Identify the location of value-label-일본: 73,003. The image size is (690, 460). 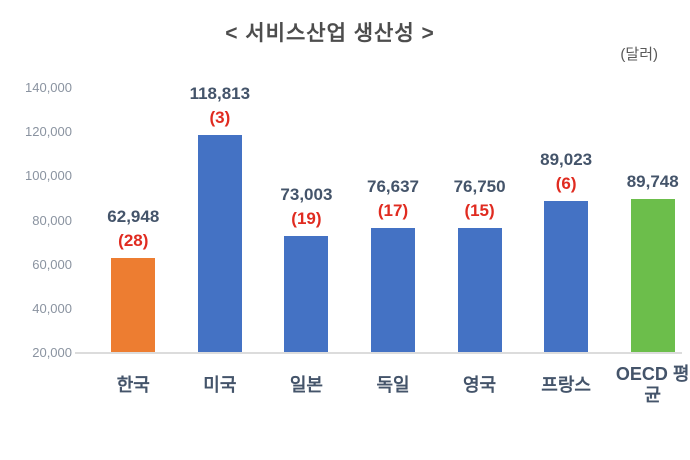
(306, 194).